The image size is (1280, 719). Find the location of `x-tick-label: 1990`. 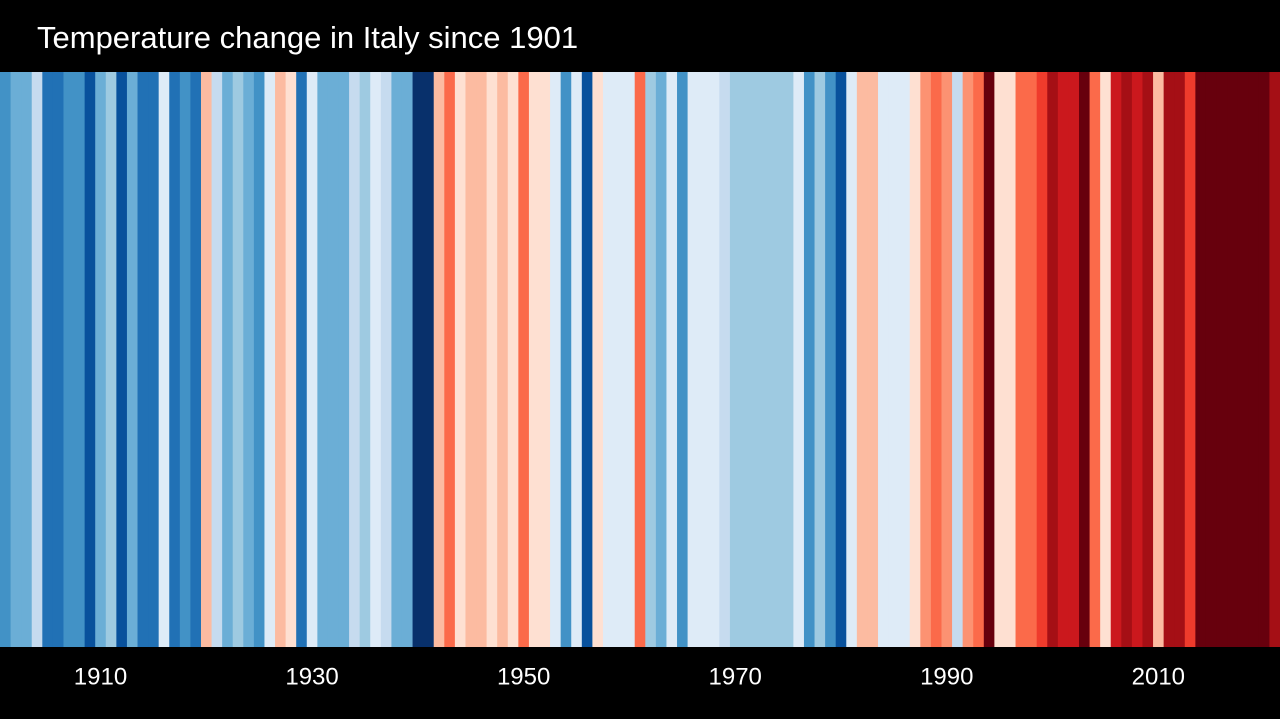

x-tick-label: 1990 is located at coordinates (946, 676).